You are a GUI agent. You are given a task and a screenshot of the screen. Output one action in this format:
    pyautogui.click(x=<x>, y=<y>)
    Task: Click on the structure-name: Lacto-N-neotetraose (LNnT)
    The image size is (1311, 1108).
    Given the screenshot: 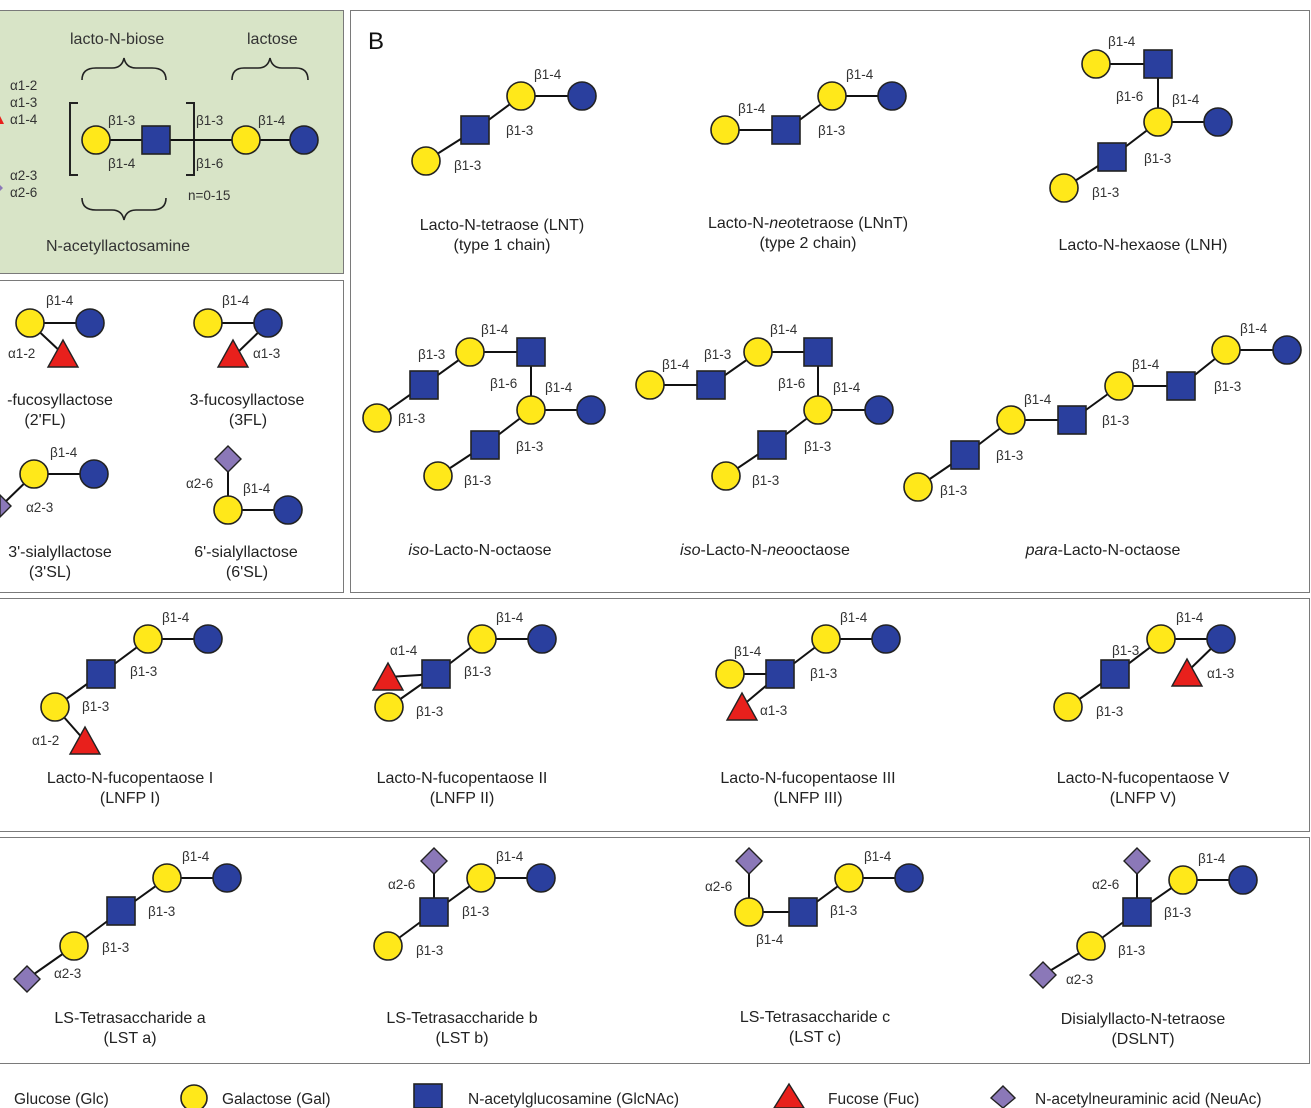 What is the action you would take?
    pyautogui.click(x=808, y=223)
    